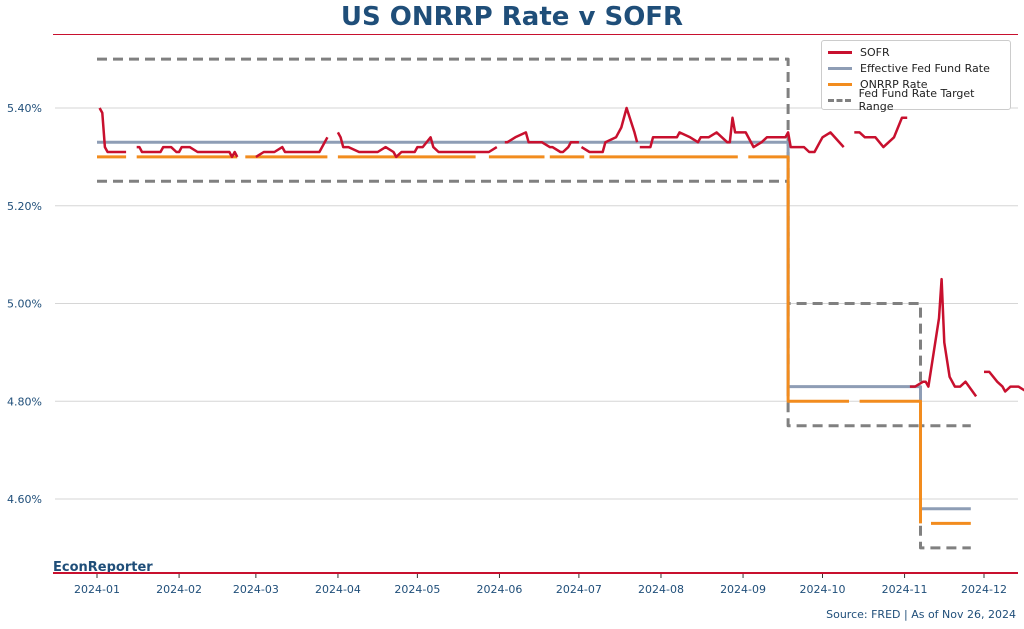  What do you see at coordinates (535, 573) in the screenshot?
I see `bottom-rule` at bounding box center [535, 573].